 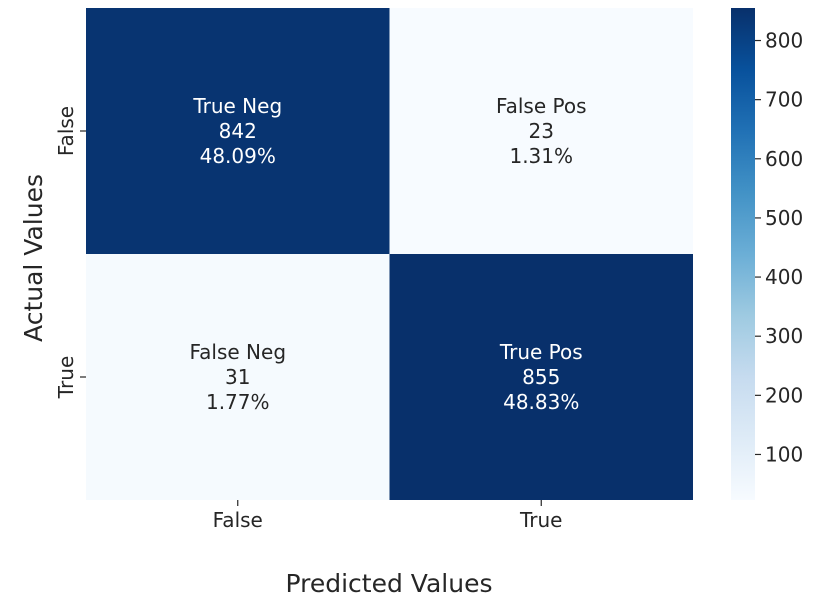 I want to click on y-tick-label: True, so click(x=66, y=377).